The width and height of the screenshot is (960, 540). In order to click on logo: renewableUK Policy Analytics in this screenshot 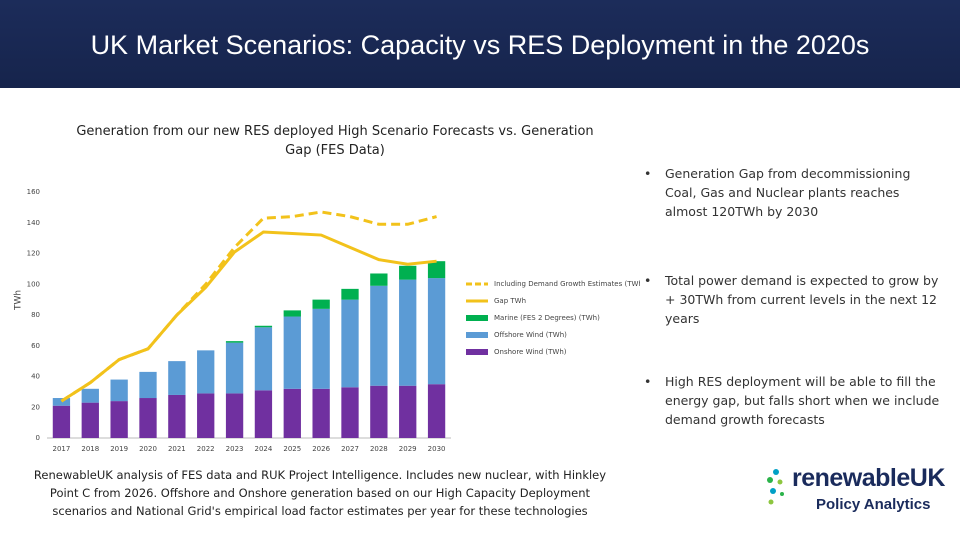, I will do `click(858, 492)`.